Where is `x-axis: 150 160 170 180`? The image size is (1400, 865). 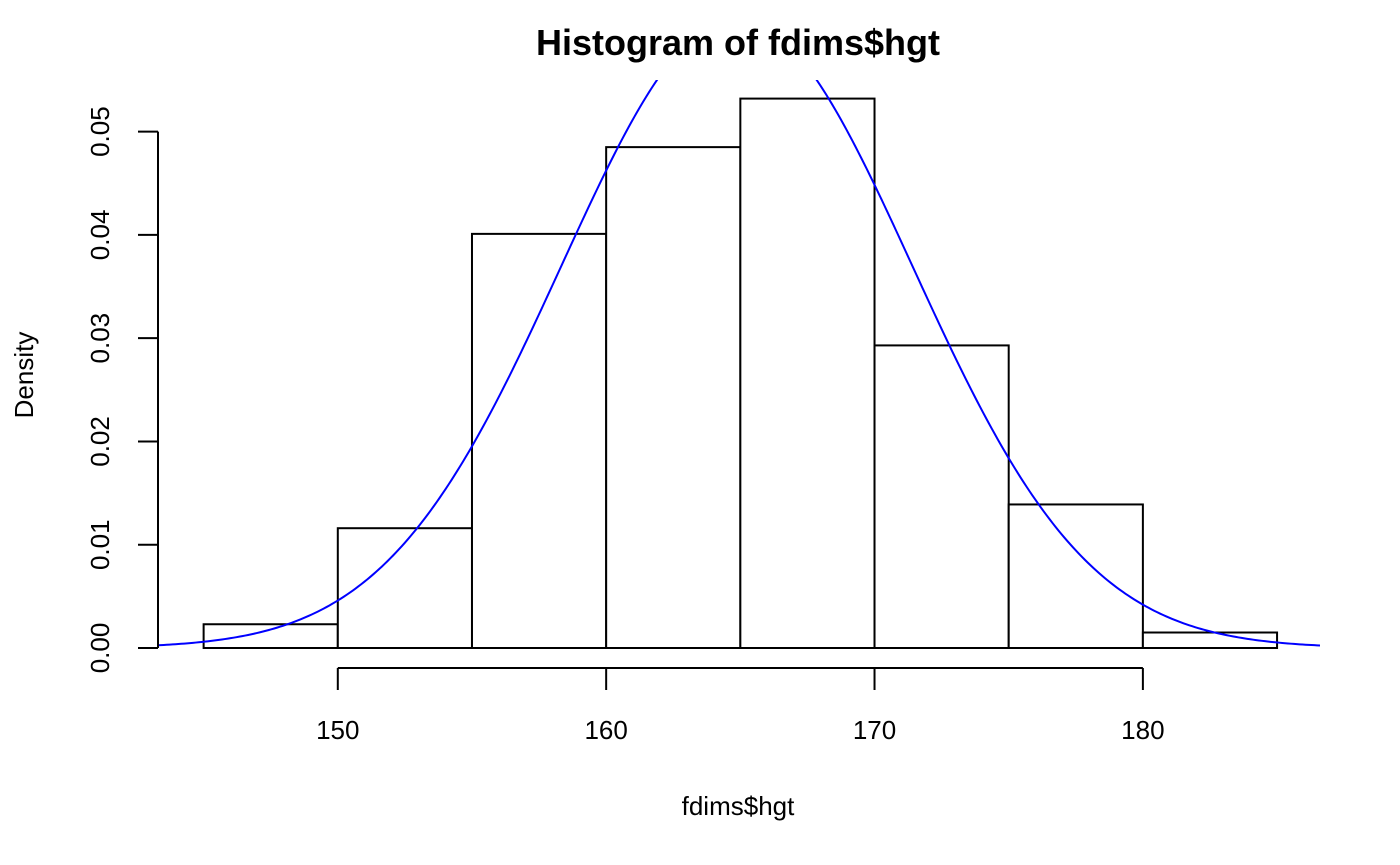 x-axis: 150 160 170 180 is located at coordinates (740, 706).